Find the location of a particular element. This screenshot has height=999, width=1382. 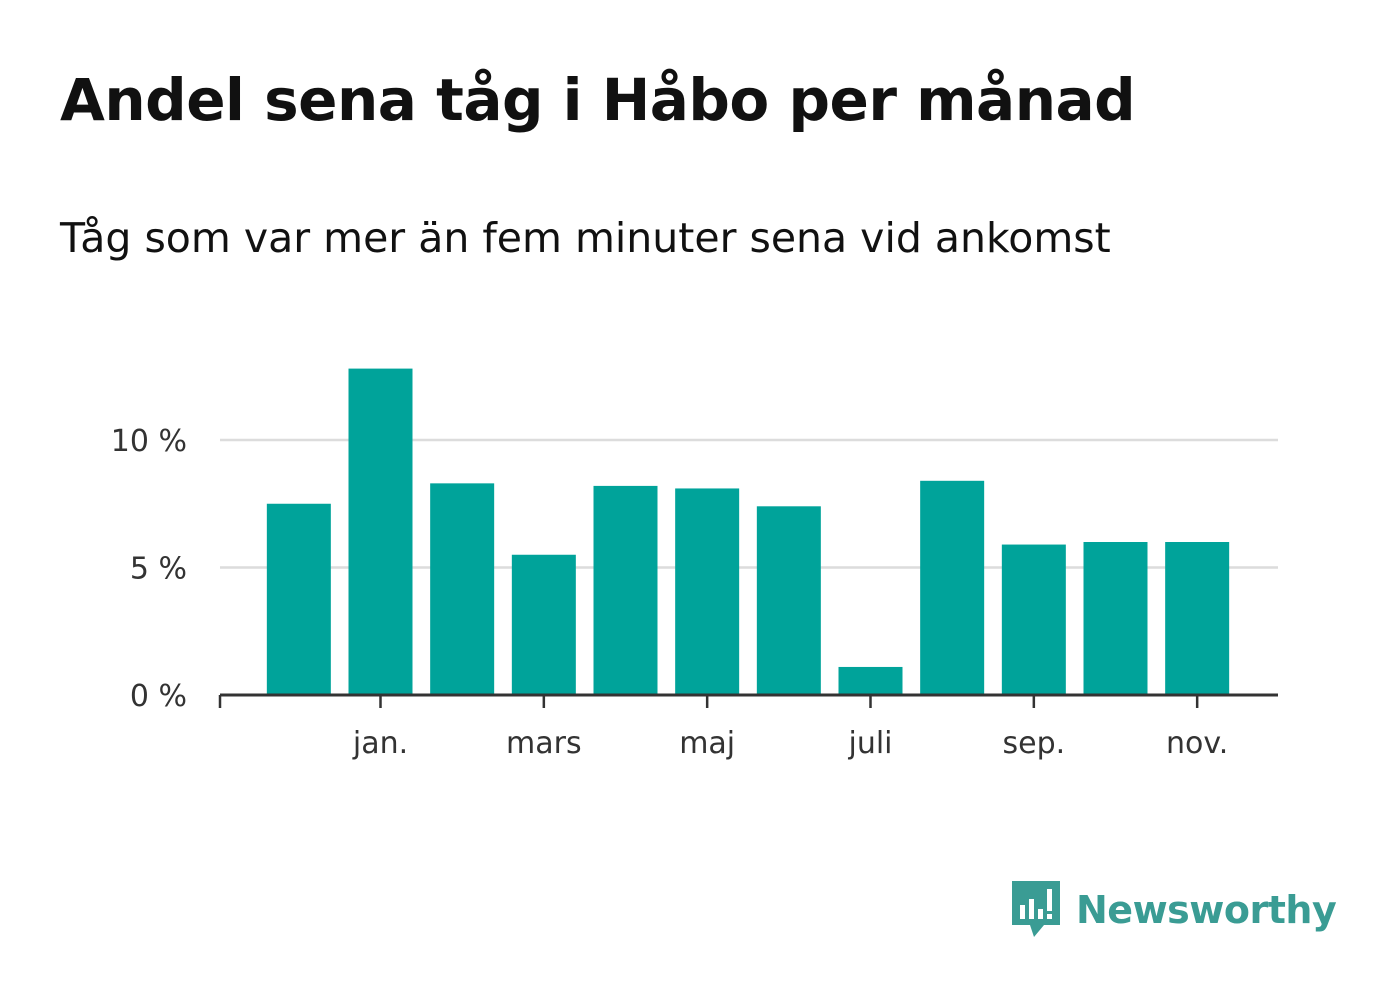

brand-logo: Newsworthy is located at coordinates (1173, 910).